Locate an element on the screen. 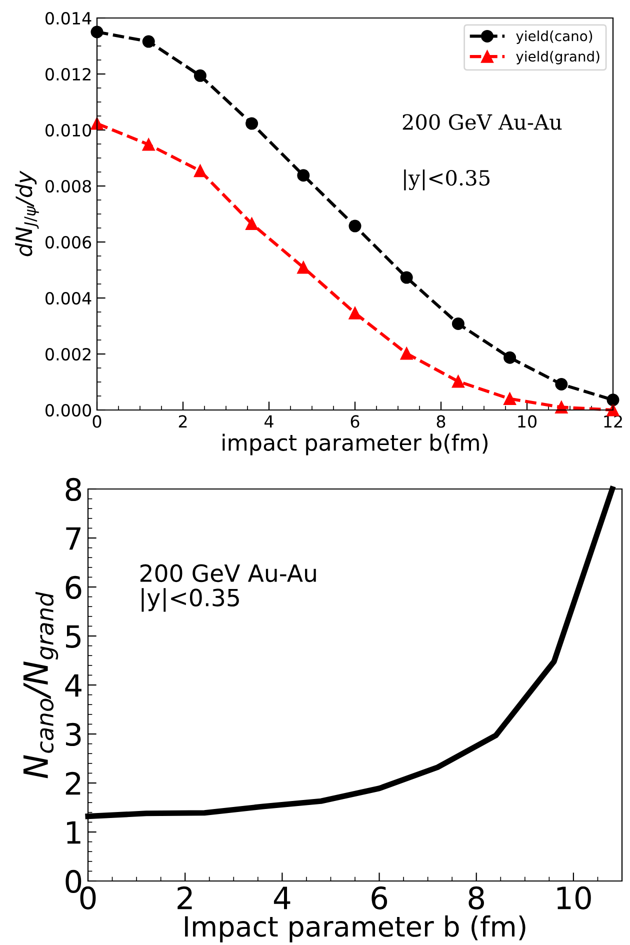 This screenshot has width=630, height=945. y-axis-title: dN$_{J/ψ}$/dy is located at coordinates (27, 213).